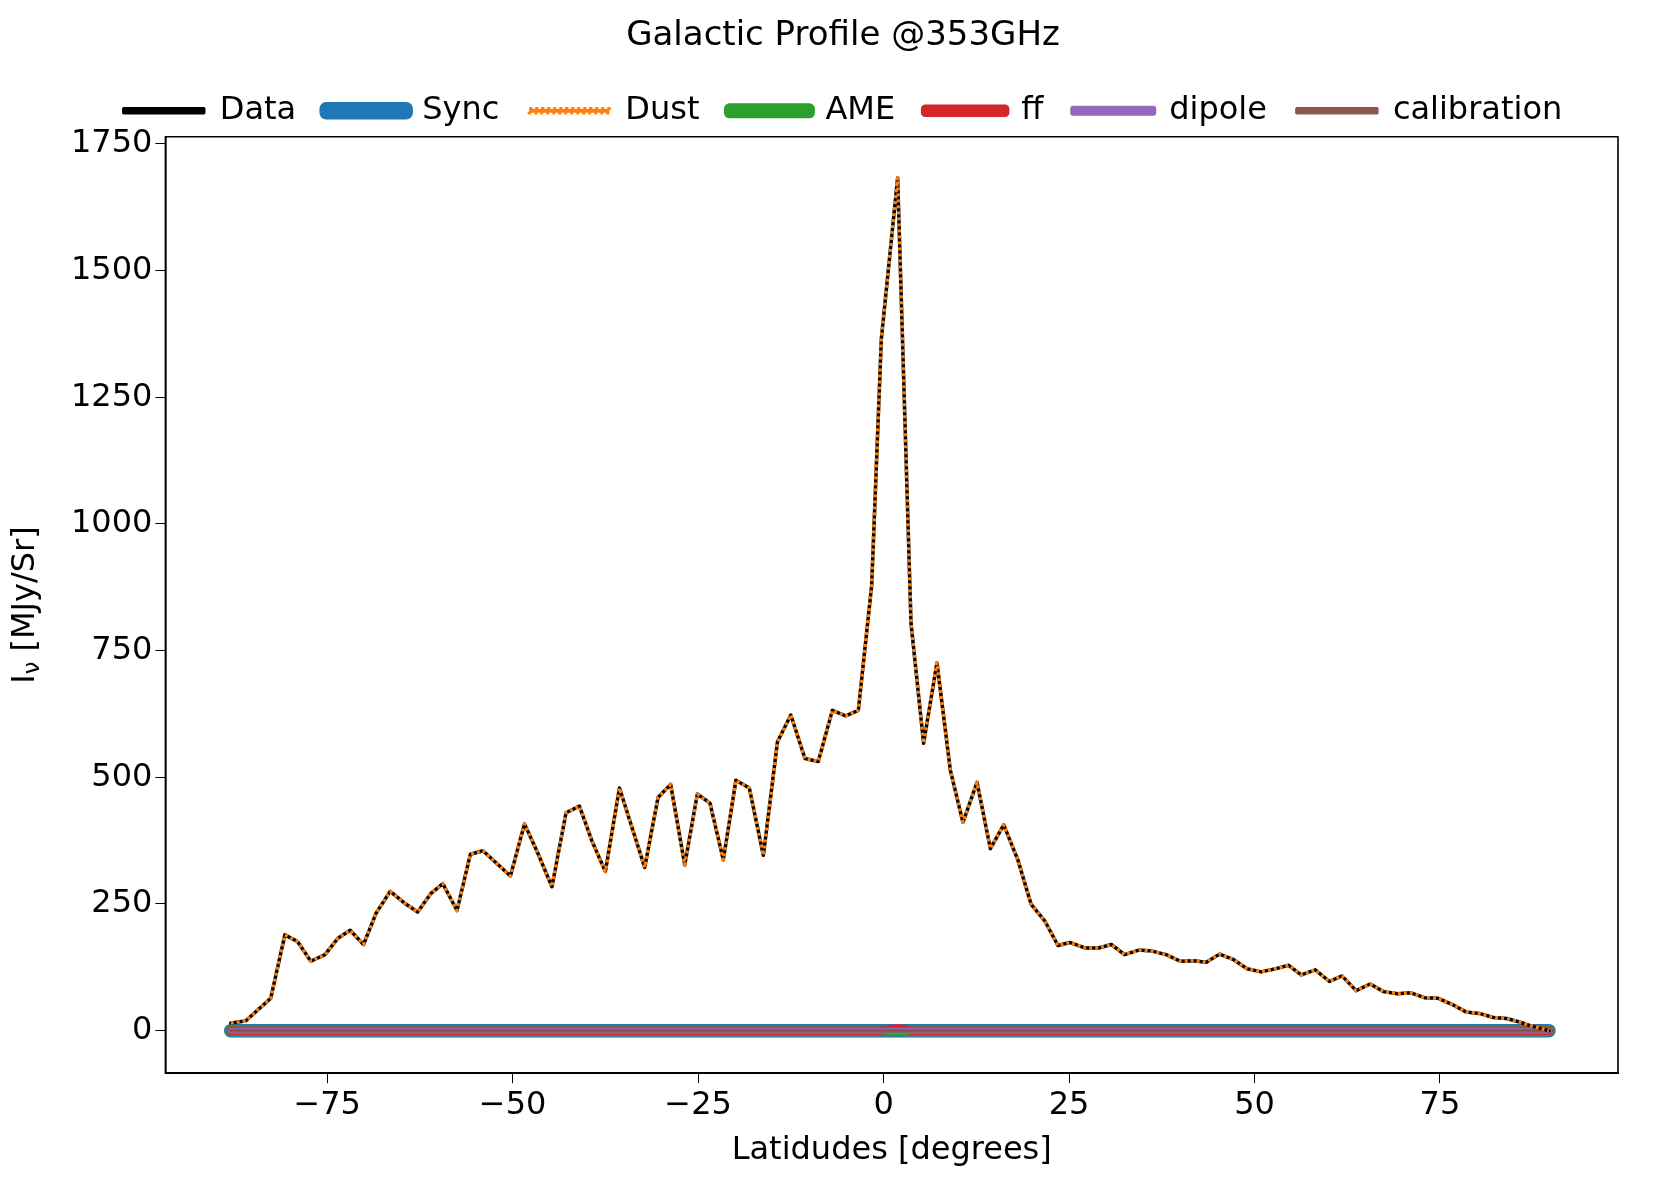 The height and width of the screenshot is (1196, 1656). What do you see at coordinates (698, 1102) in the screenshot?
I see `x-tick-label: −25` at bounding box center [698, 1102].